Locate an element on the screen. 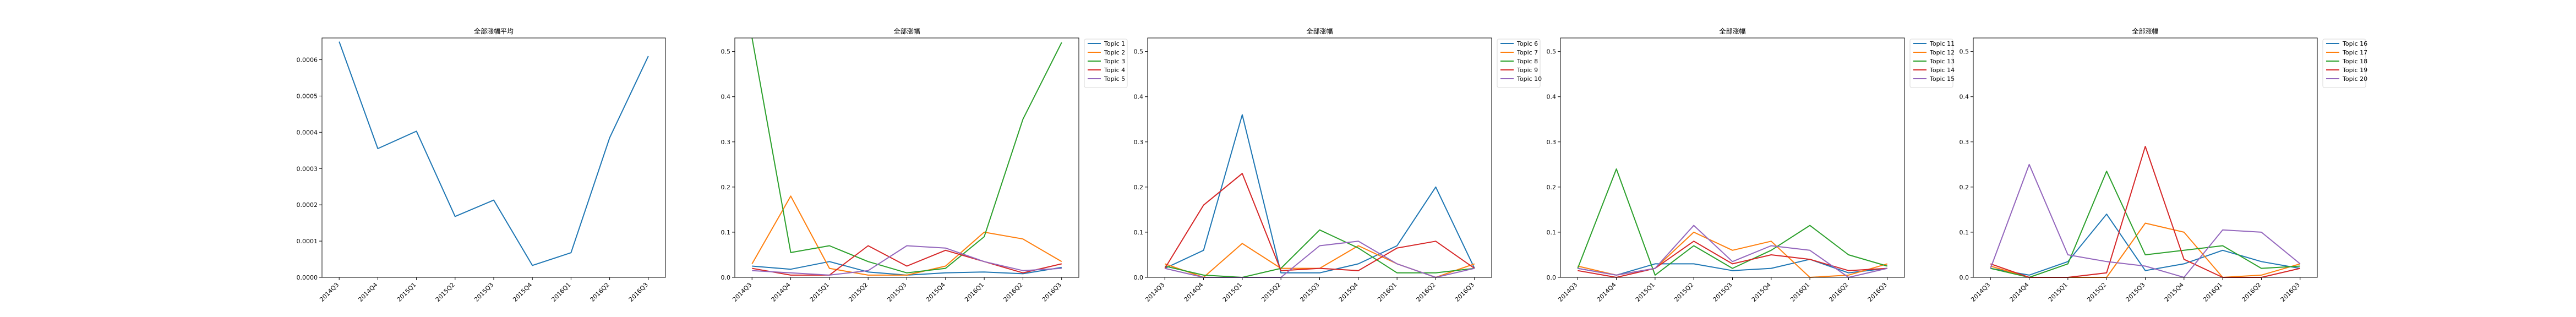  y-tick-label: 0.0004 is located at coordinates (308, 132).